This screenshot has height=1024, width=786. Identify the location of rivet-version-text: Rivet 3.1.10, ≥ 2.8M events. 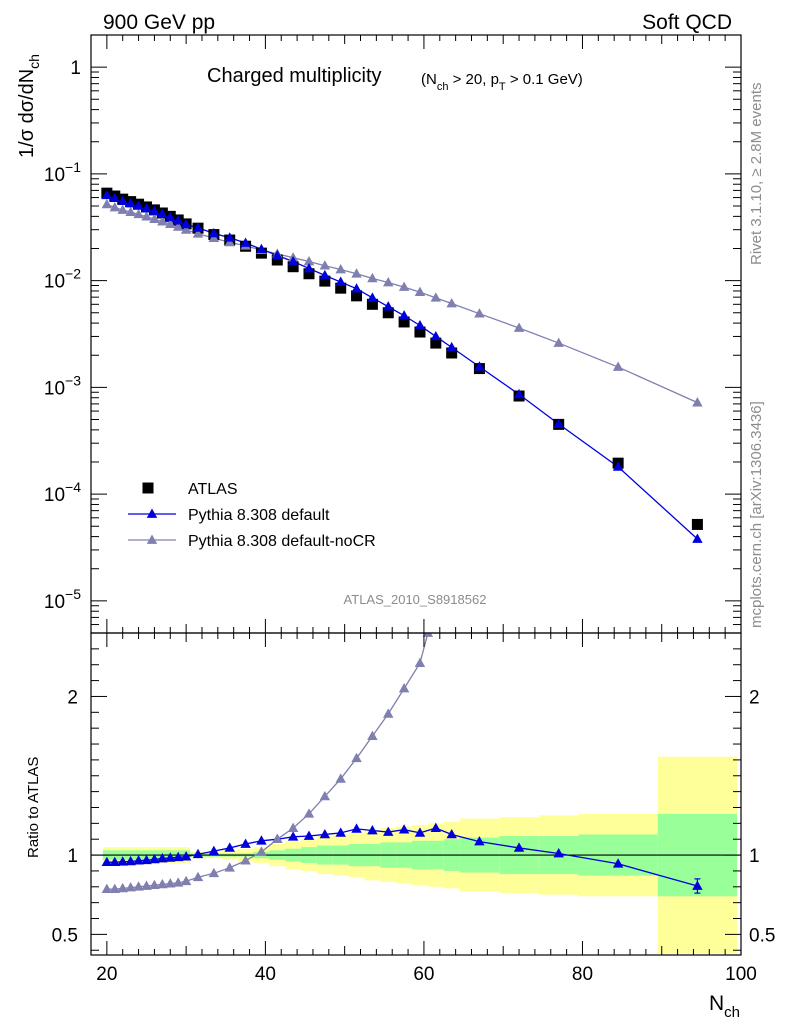
(756, 174).